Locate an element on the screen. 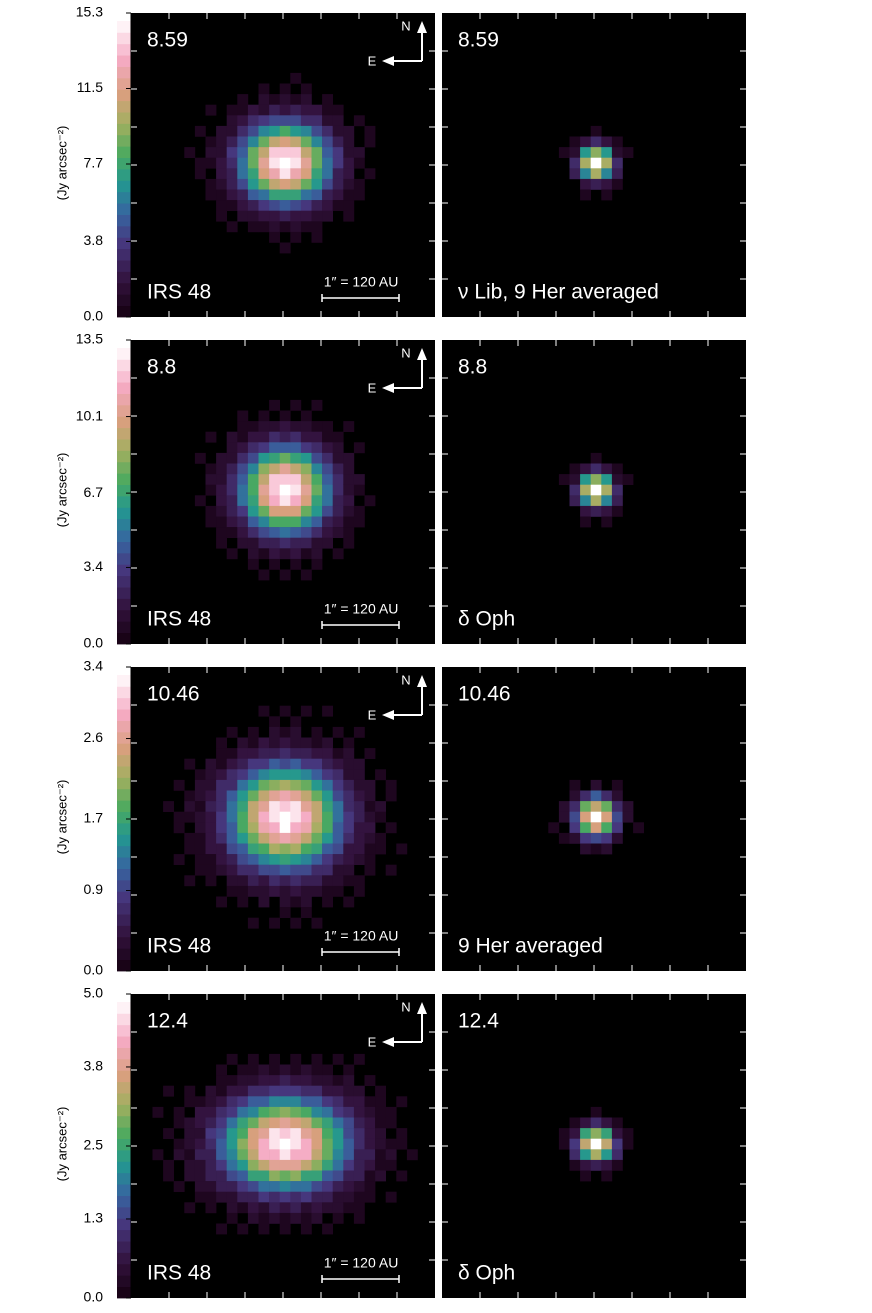 This screenshot has height=1313, width=872. y-tick-label: 0.0 is located at coordinates (94, 1297).